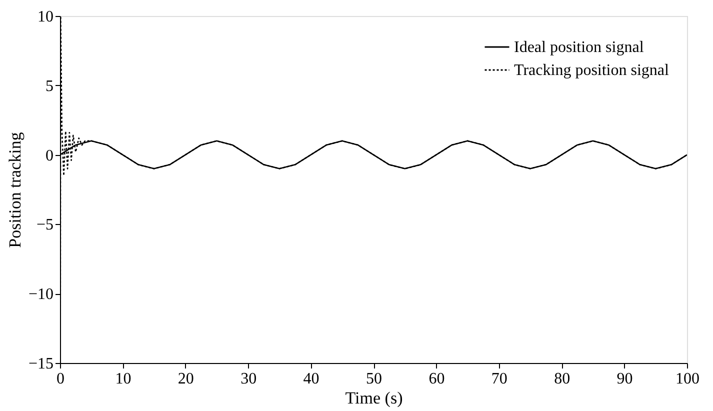 This screenshot has width=713, height=411. Describe the element at coordinates (248, 379) in the screenshot. I see `x-tick-label: 30` at that location.